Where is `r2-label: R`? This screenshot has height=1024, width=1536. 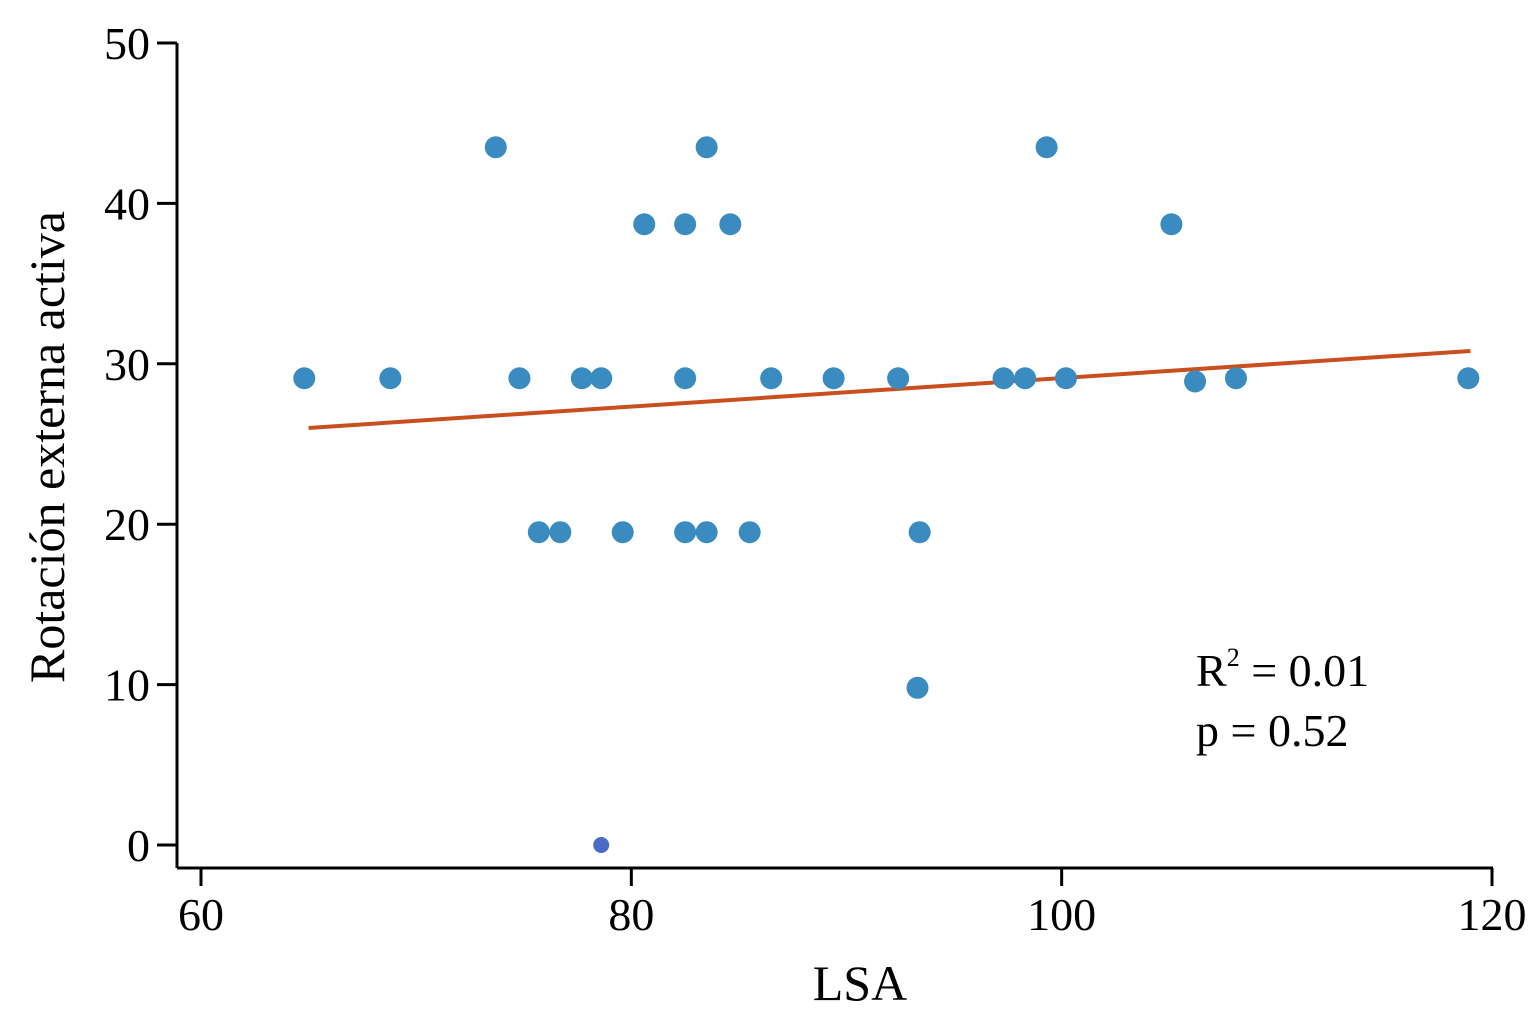
r2-label: R is located at coordinates (1211, 670).